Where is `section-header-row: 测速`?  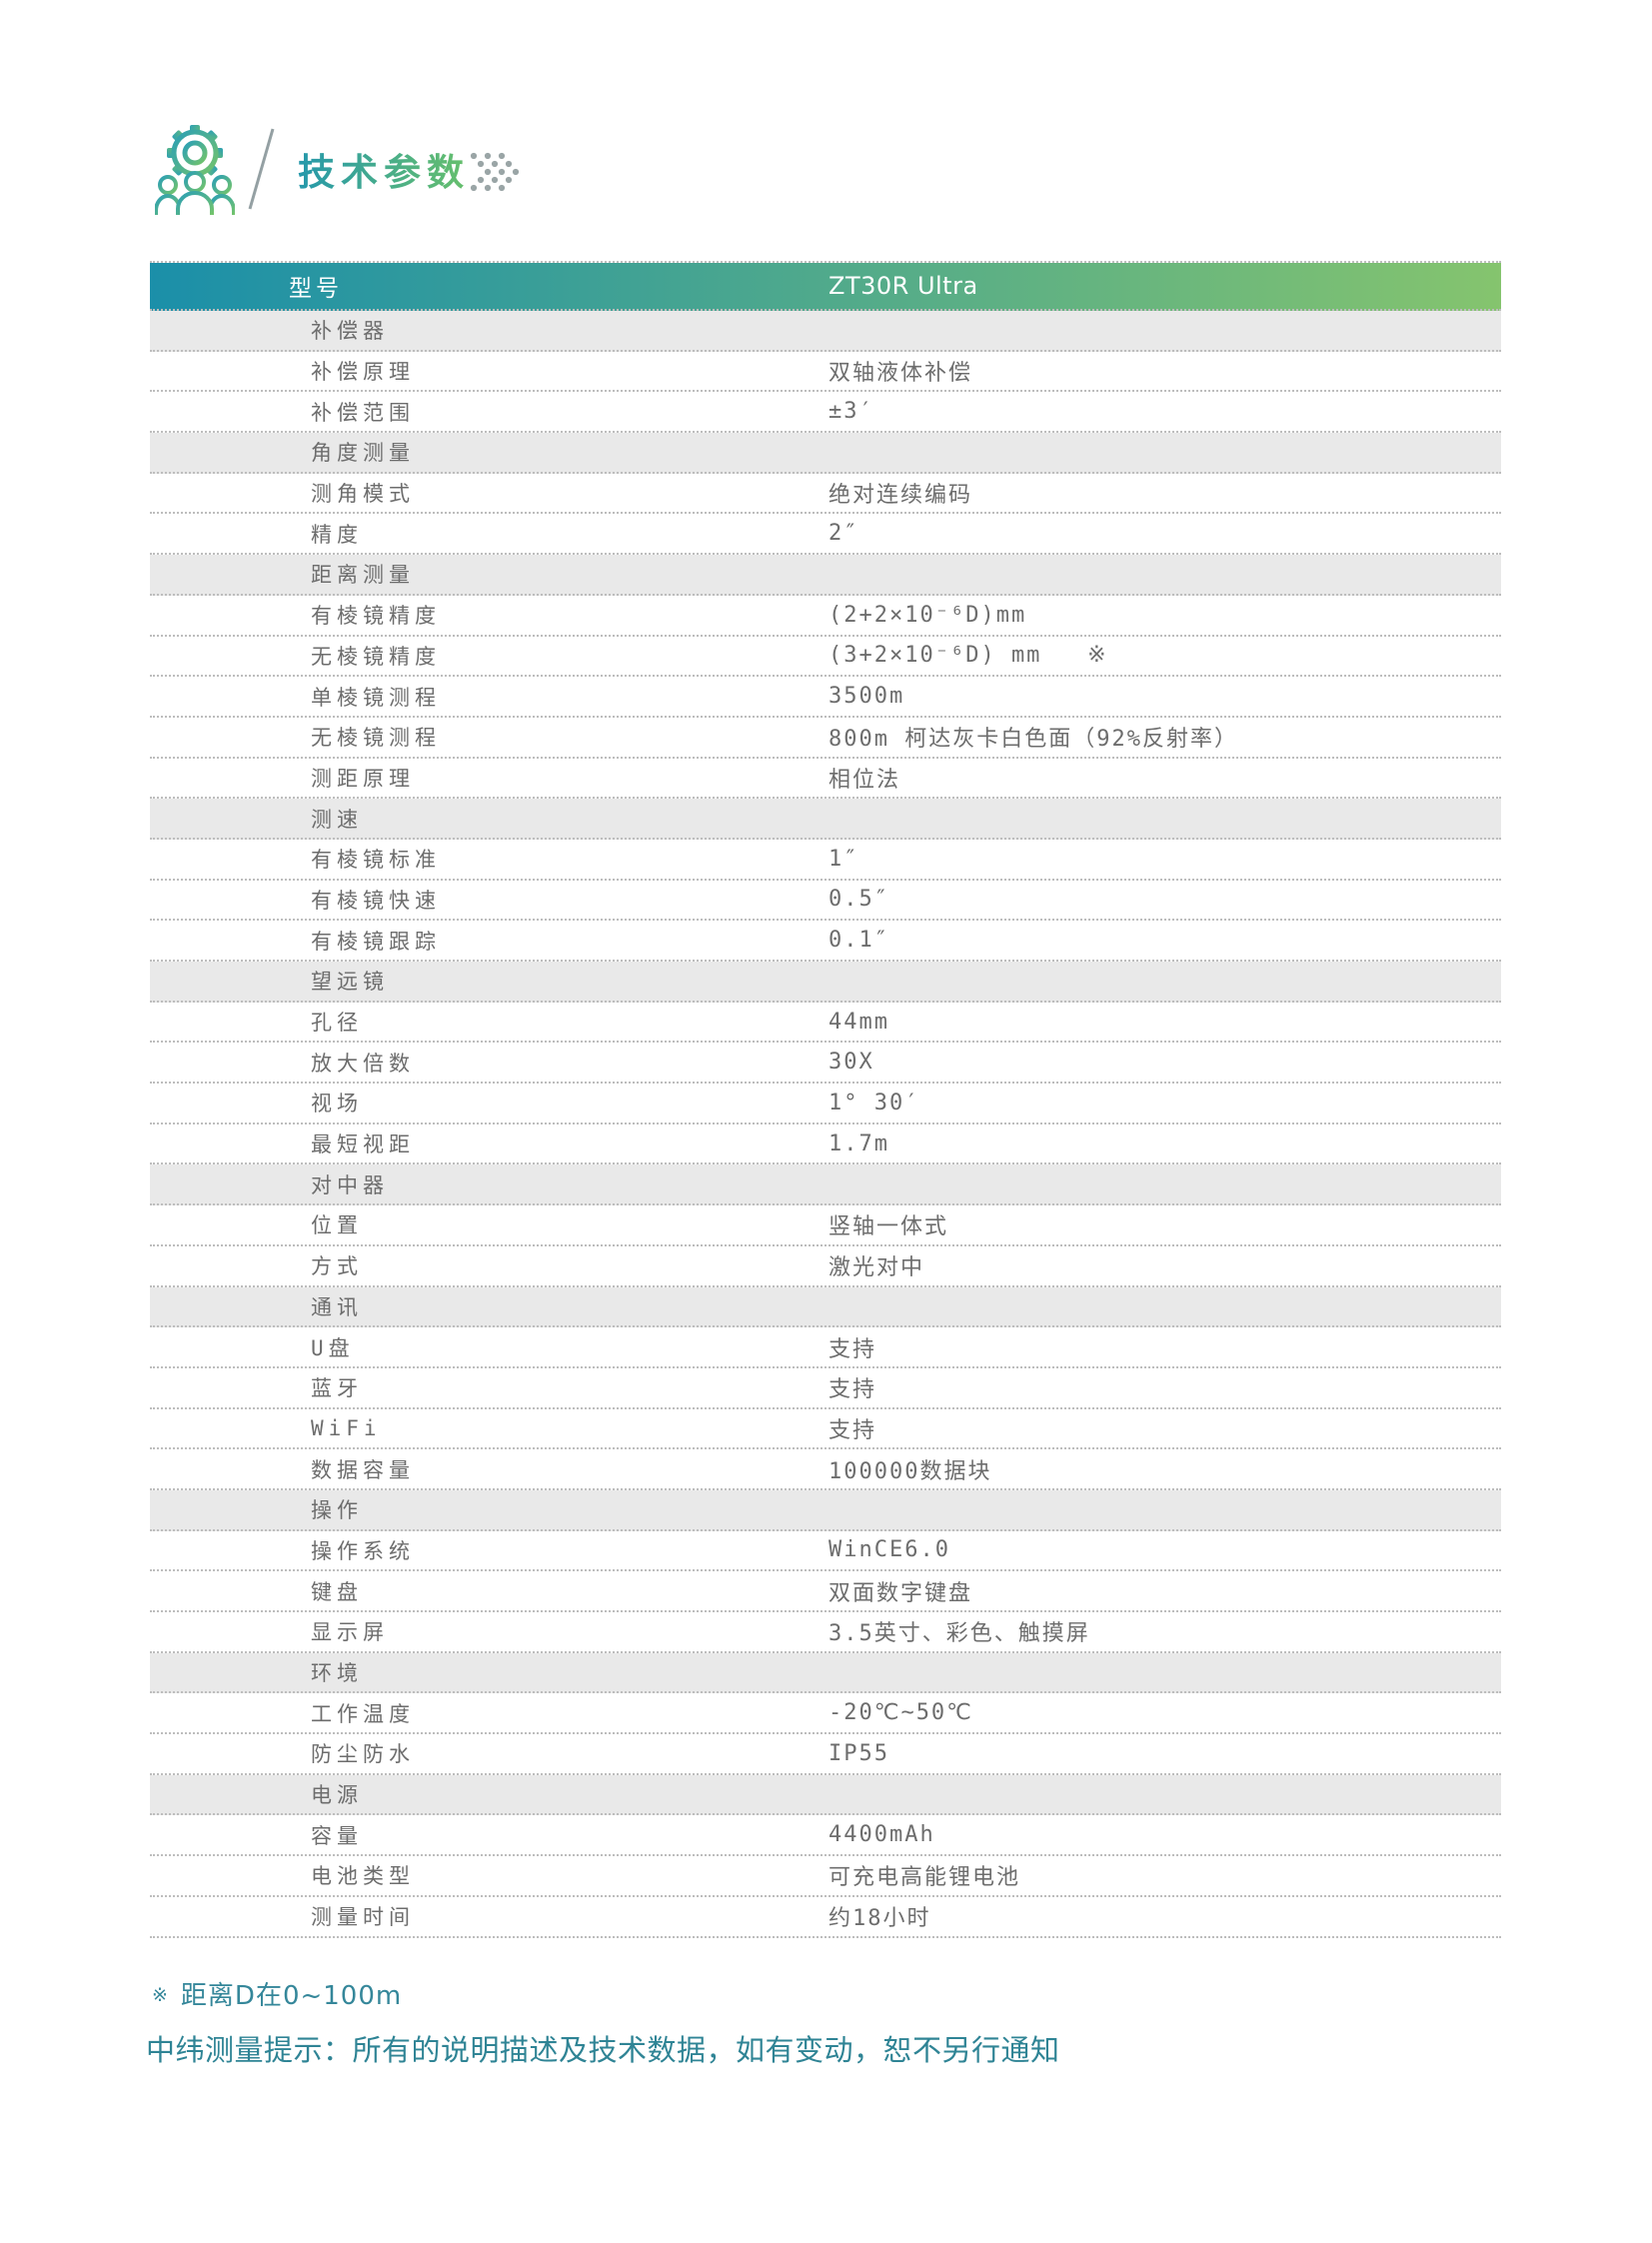 section-header-row: 测速 is located at coordinates (825, 819).